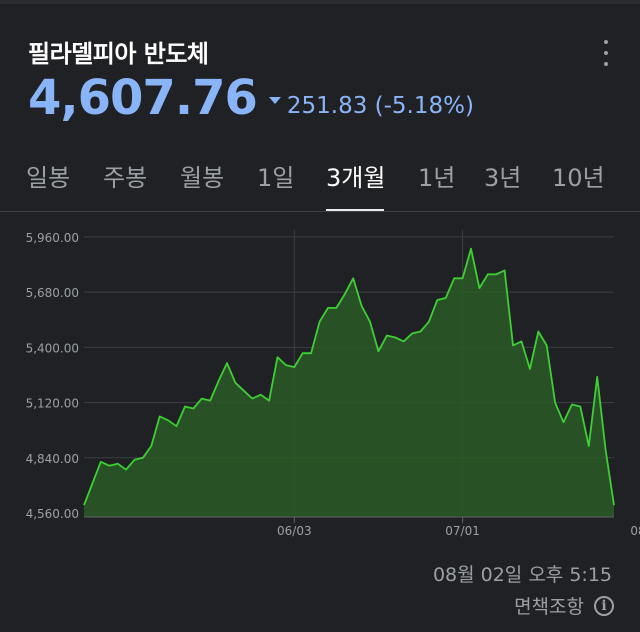 The image size is (640, 632). I want to click on tab-monthly: 월봉, so click(202, 178).